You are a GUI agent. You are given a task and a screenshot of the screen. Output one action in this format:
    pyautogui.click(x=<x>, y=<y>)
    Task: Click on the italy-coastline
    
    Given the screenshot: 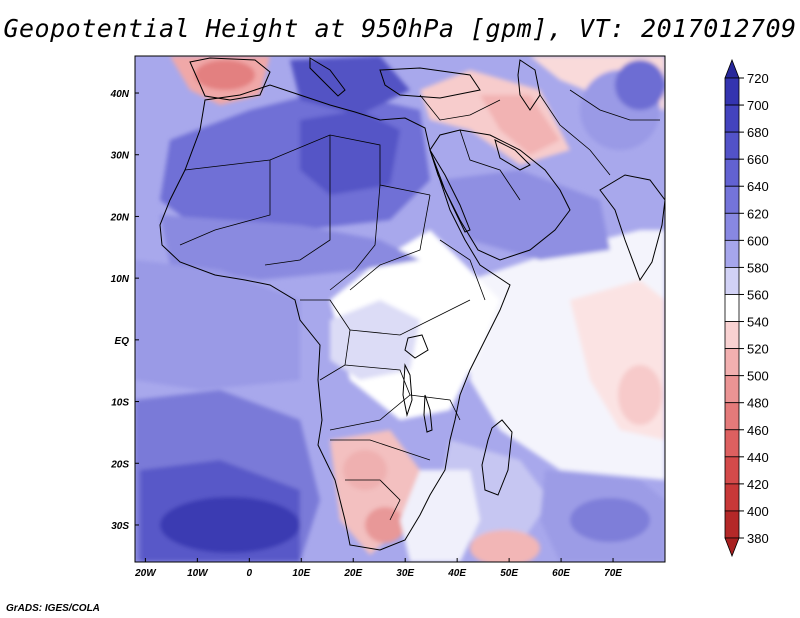 What is the action you would take?
    pyautogui.click(x=327, y=77)
    